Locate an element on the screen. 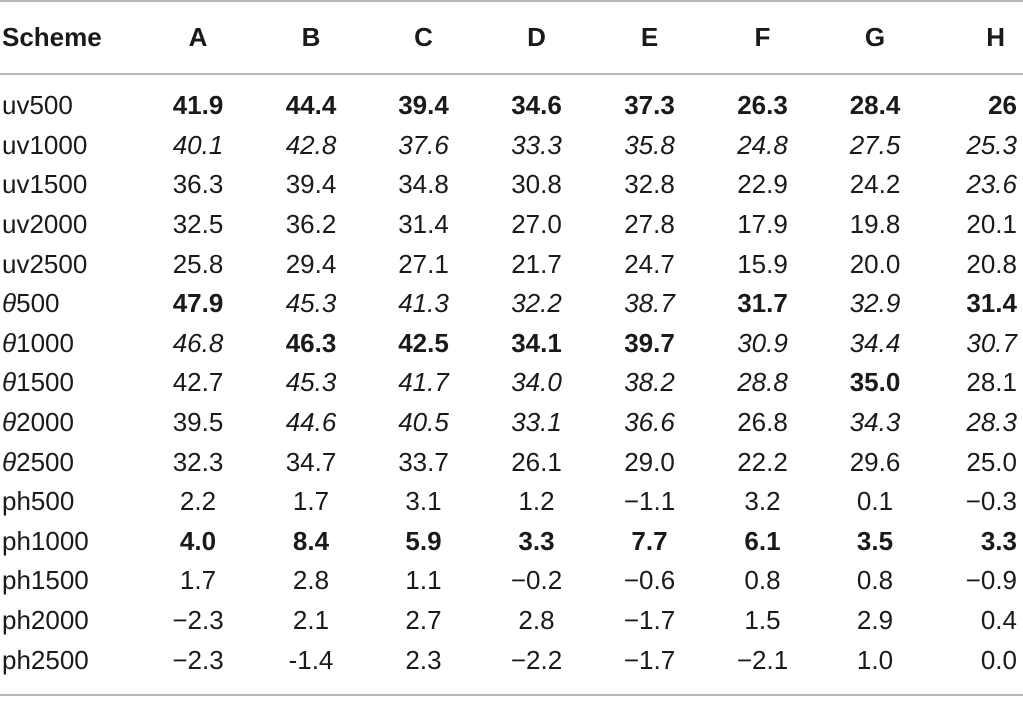  header-cell-d: D is located at coordinates (536, 36).